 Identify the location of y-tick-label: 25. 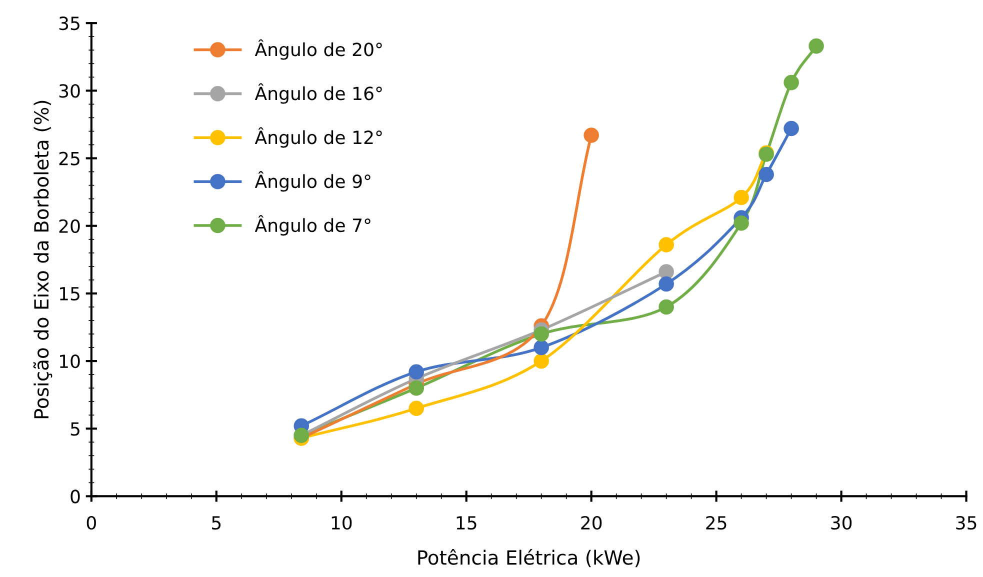
(69, 159).